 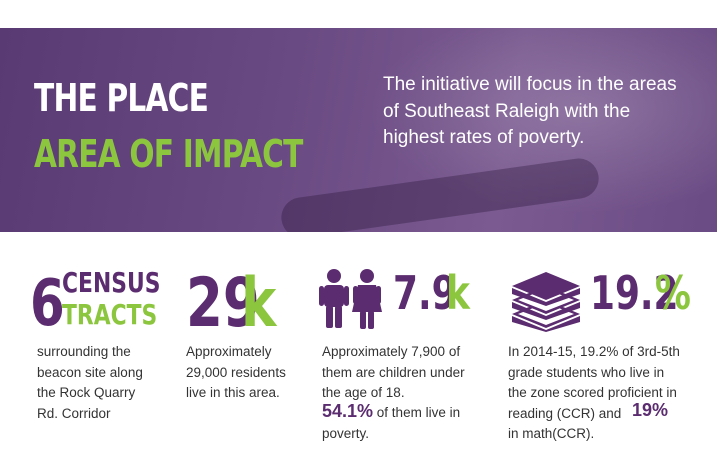 What do you see at coordinates (672, 411) in the screenshot?
I see `stat-highlight-line: 19%` at bounding box center [672, 411].